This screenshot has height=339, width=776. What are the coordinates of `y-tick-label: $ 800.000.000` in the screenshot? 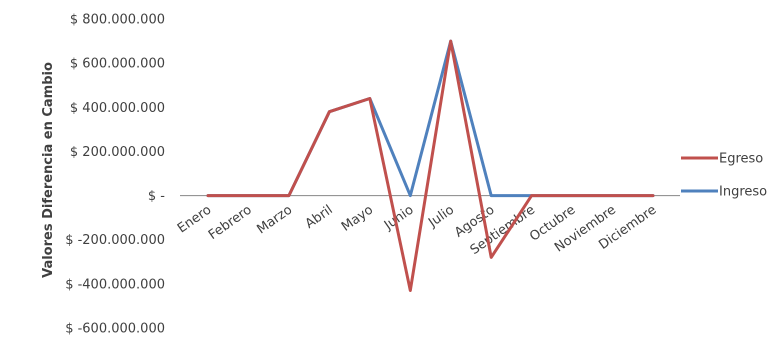 It's located at (117, 20).